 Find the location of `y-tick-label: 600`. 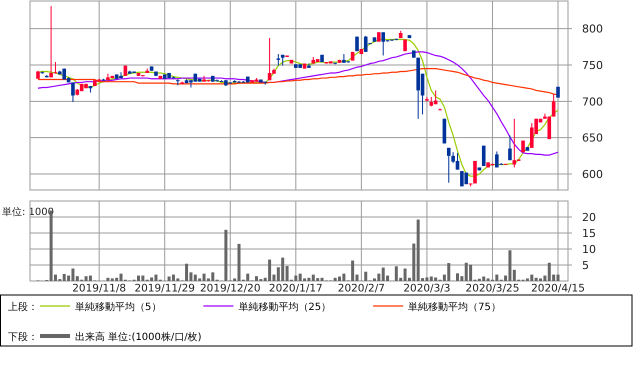

y-tick-label: 600 is located at coordinates (592, 175).